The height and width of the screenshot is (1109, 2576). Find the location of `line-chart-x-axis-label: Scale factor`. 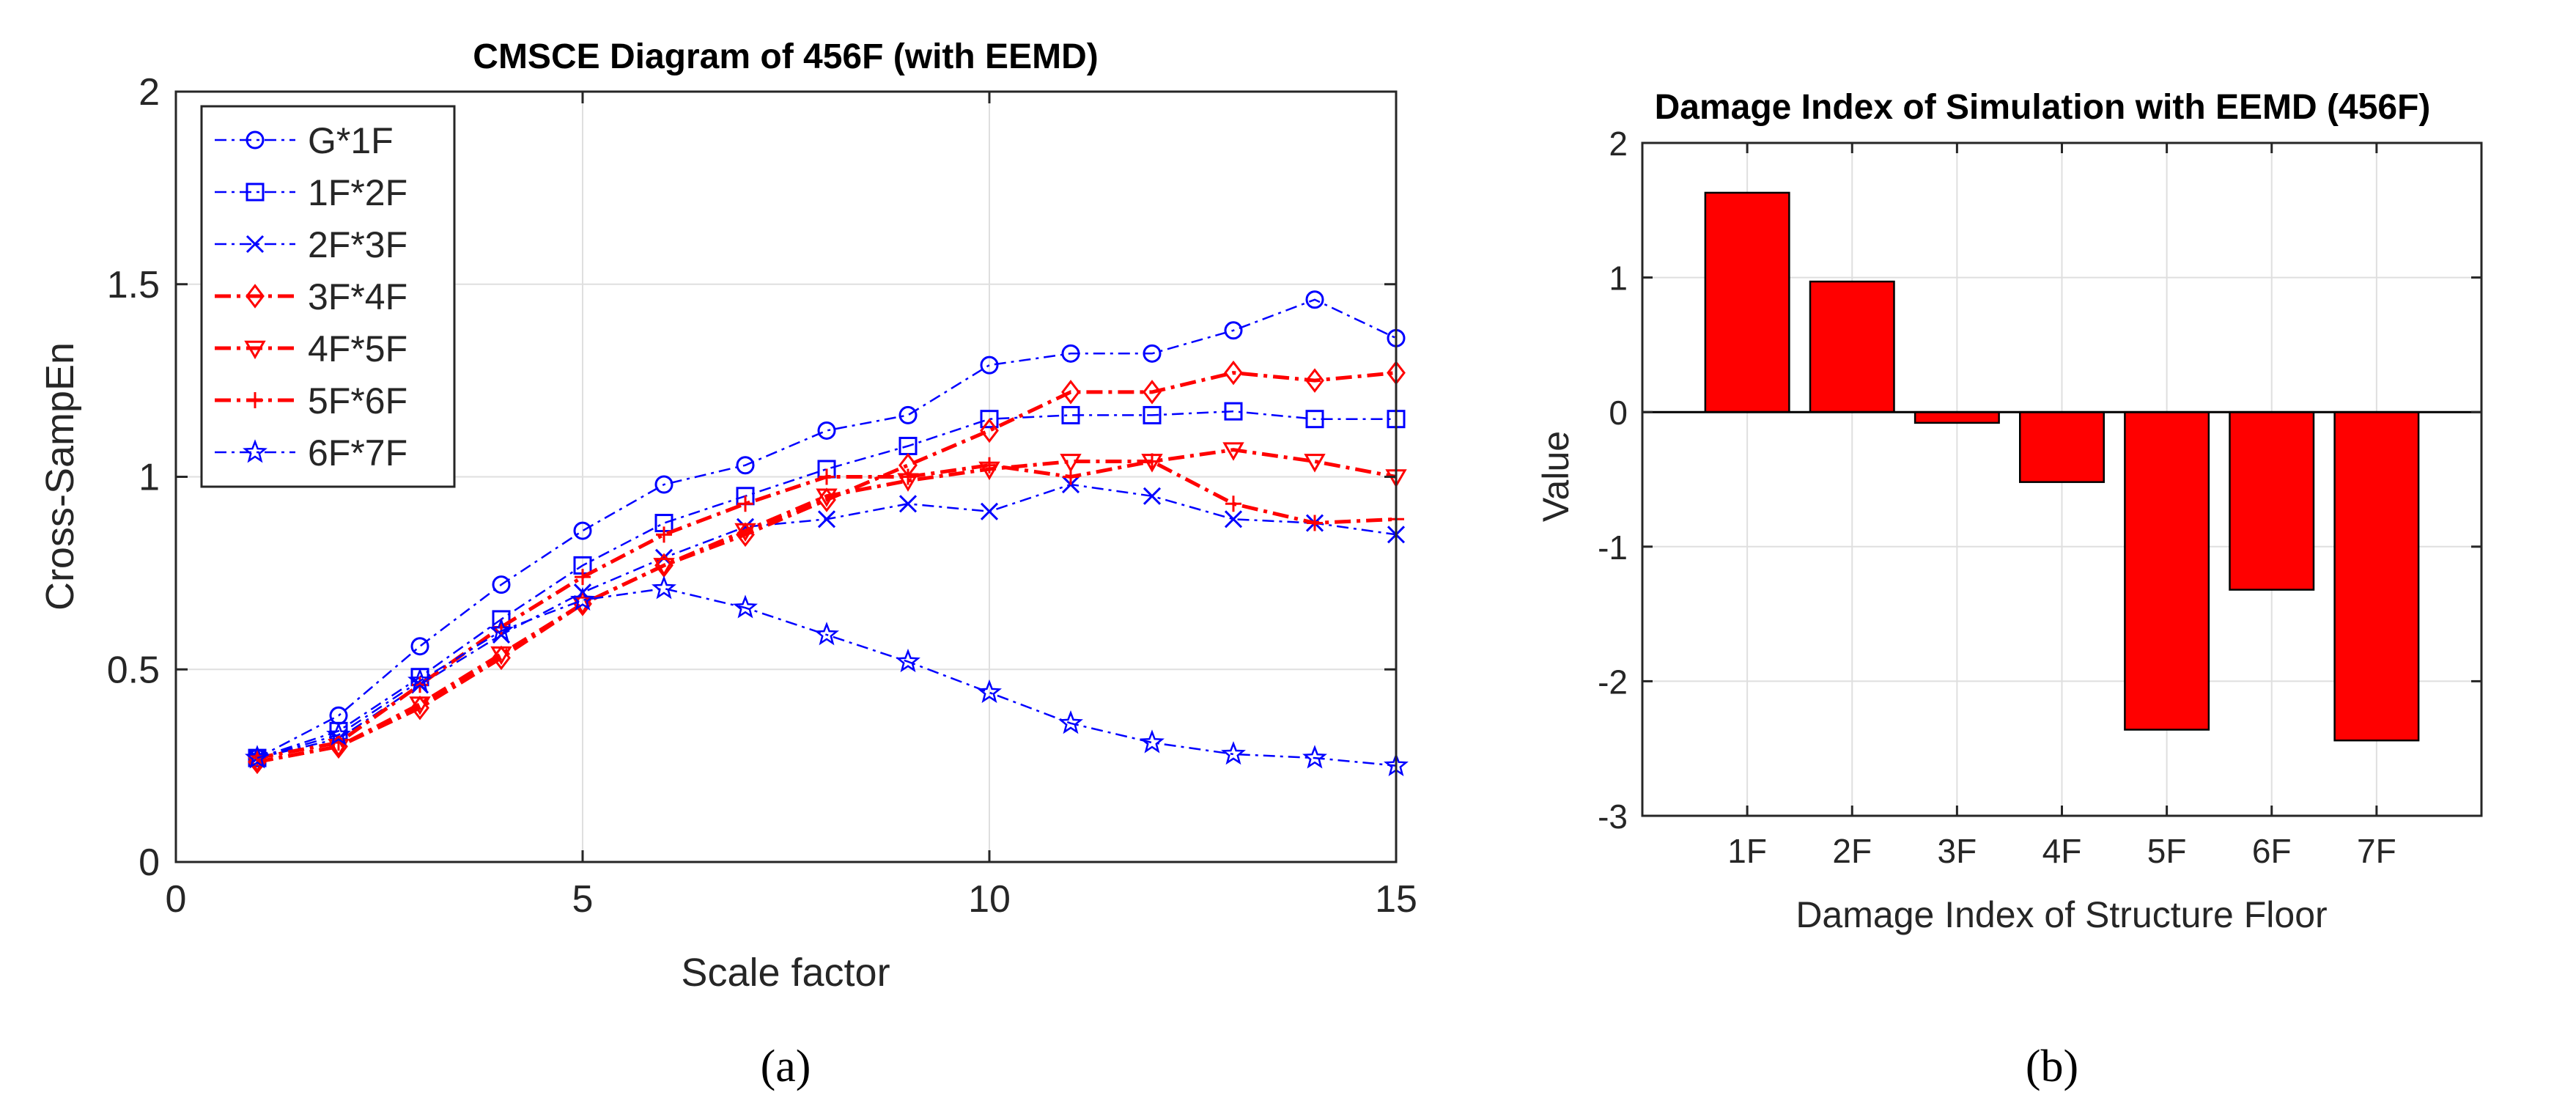

line-chart-x-axis-label: Scale factor is located at coordinates (785, 973).